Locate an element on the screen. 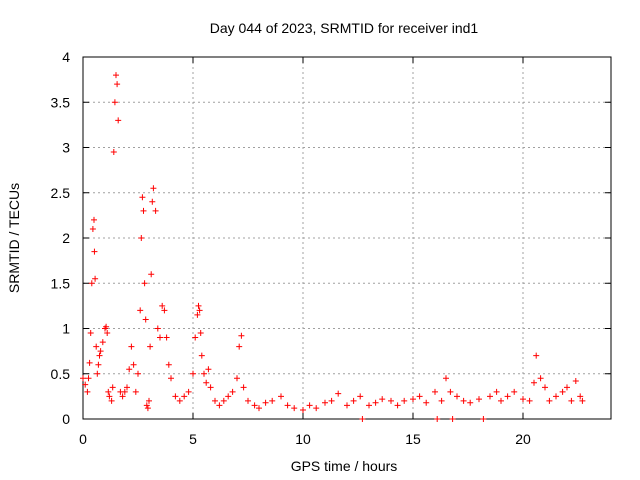 The image size is (640, 480). y-tick-label: 0 is located at coordinates (66, 419).